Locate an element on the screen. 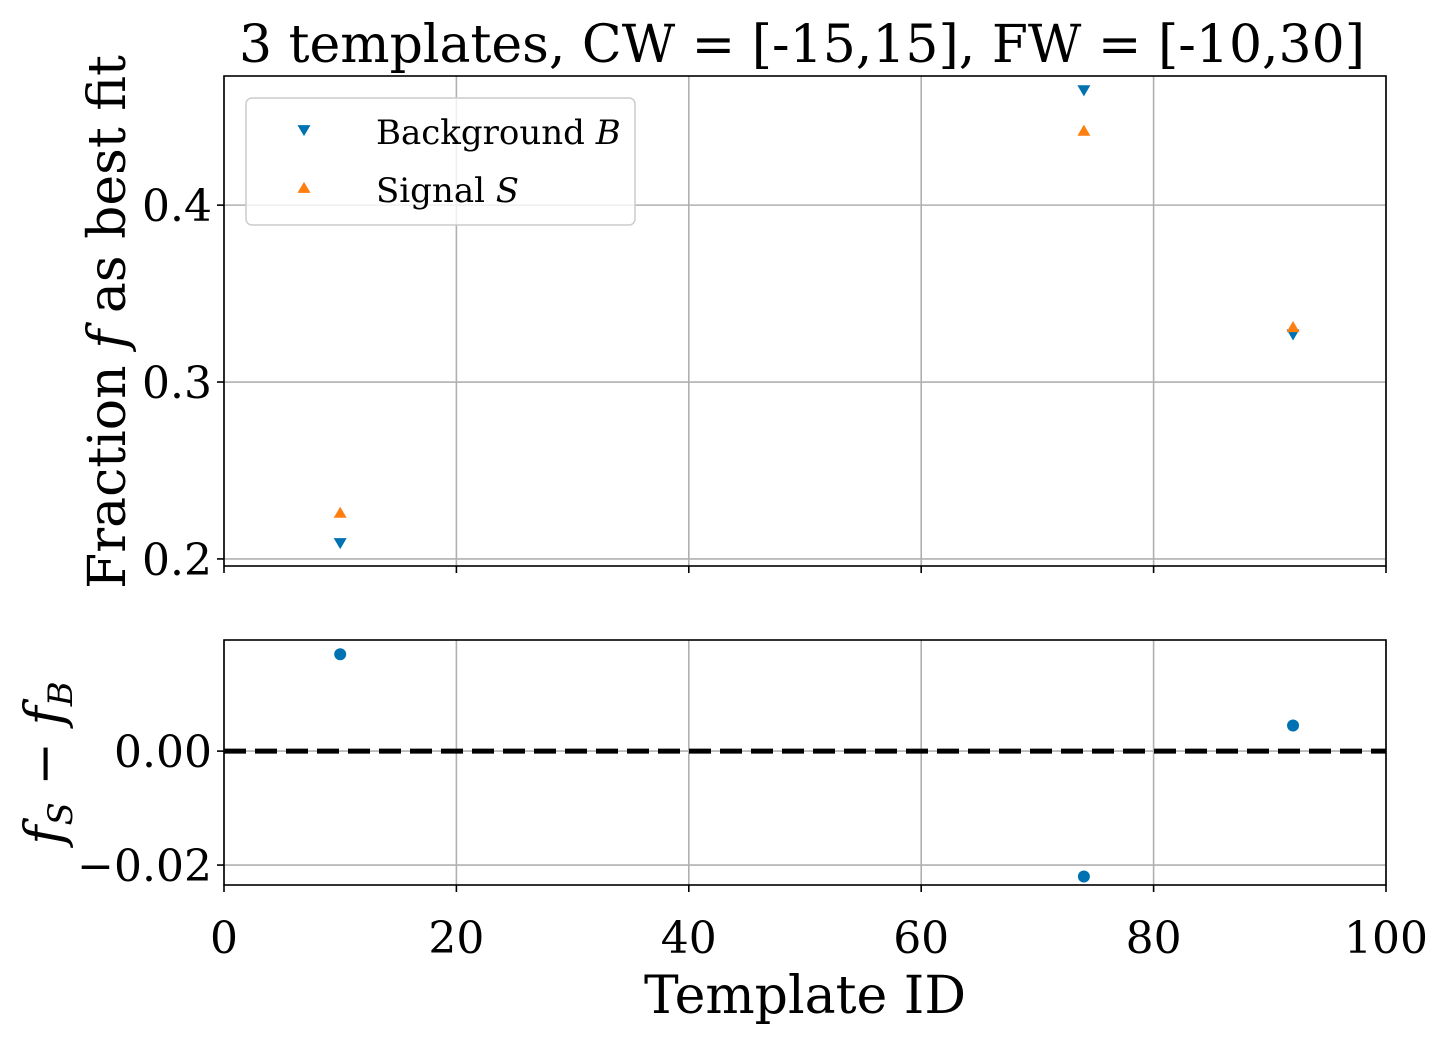 The height and width of the screenshot is (1040, 1438). bottom-xtick-label: 100 is located at coordinates (1386, 938).